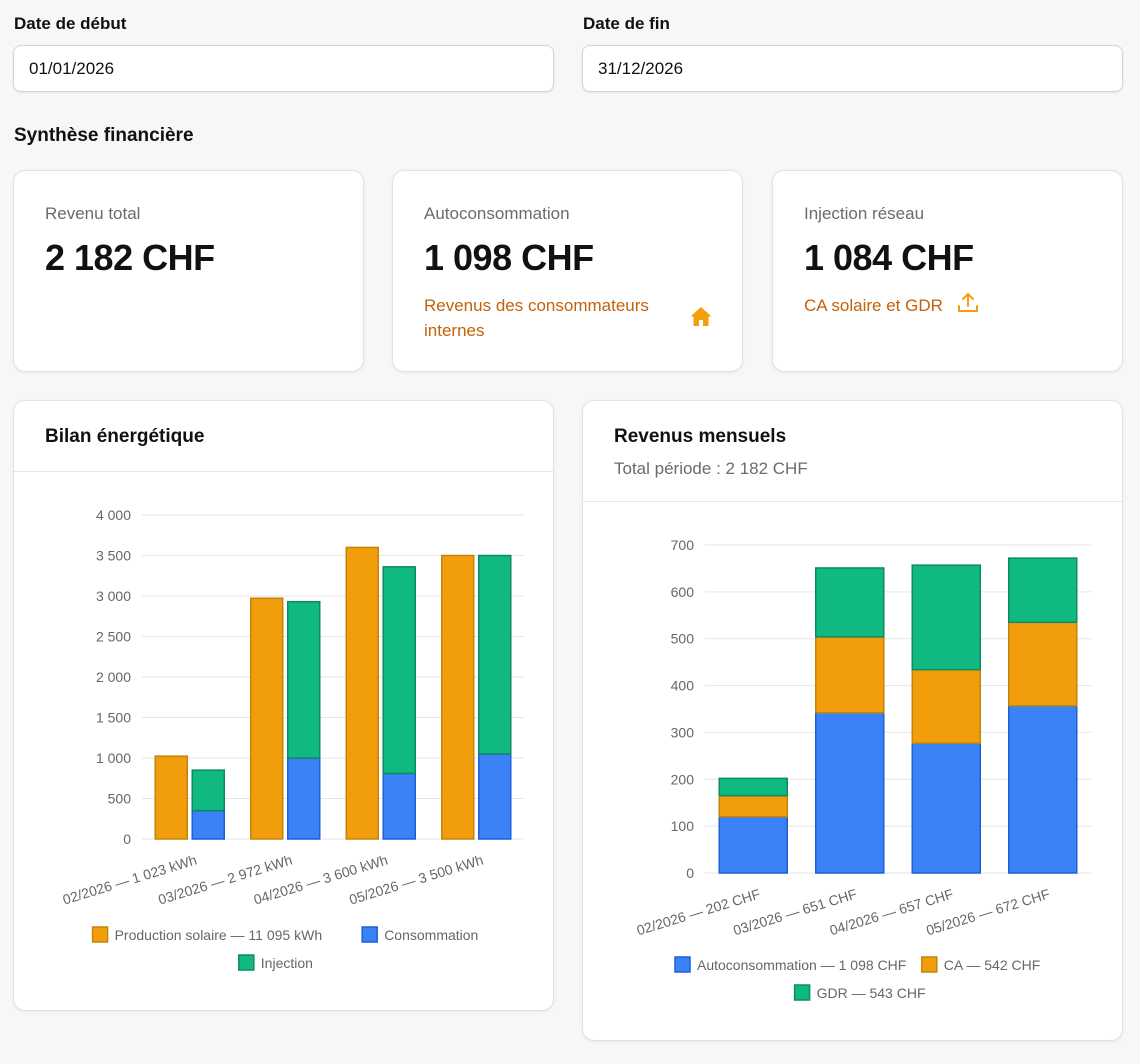  I want to click on end-date-label: Date de fin, so click(626, 23).